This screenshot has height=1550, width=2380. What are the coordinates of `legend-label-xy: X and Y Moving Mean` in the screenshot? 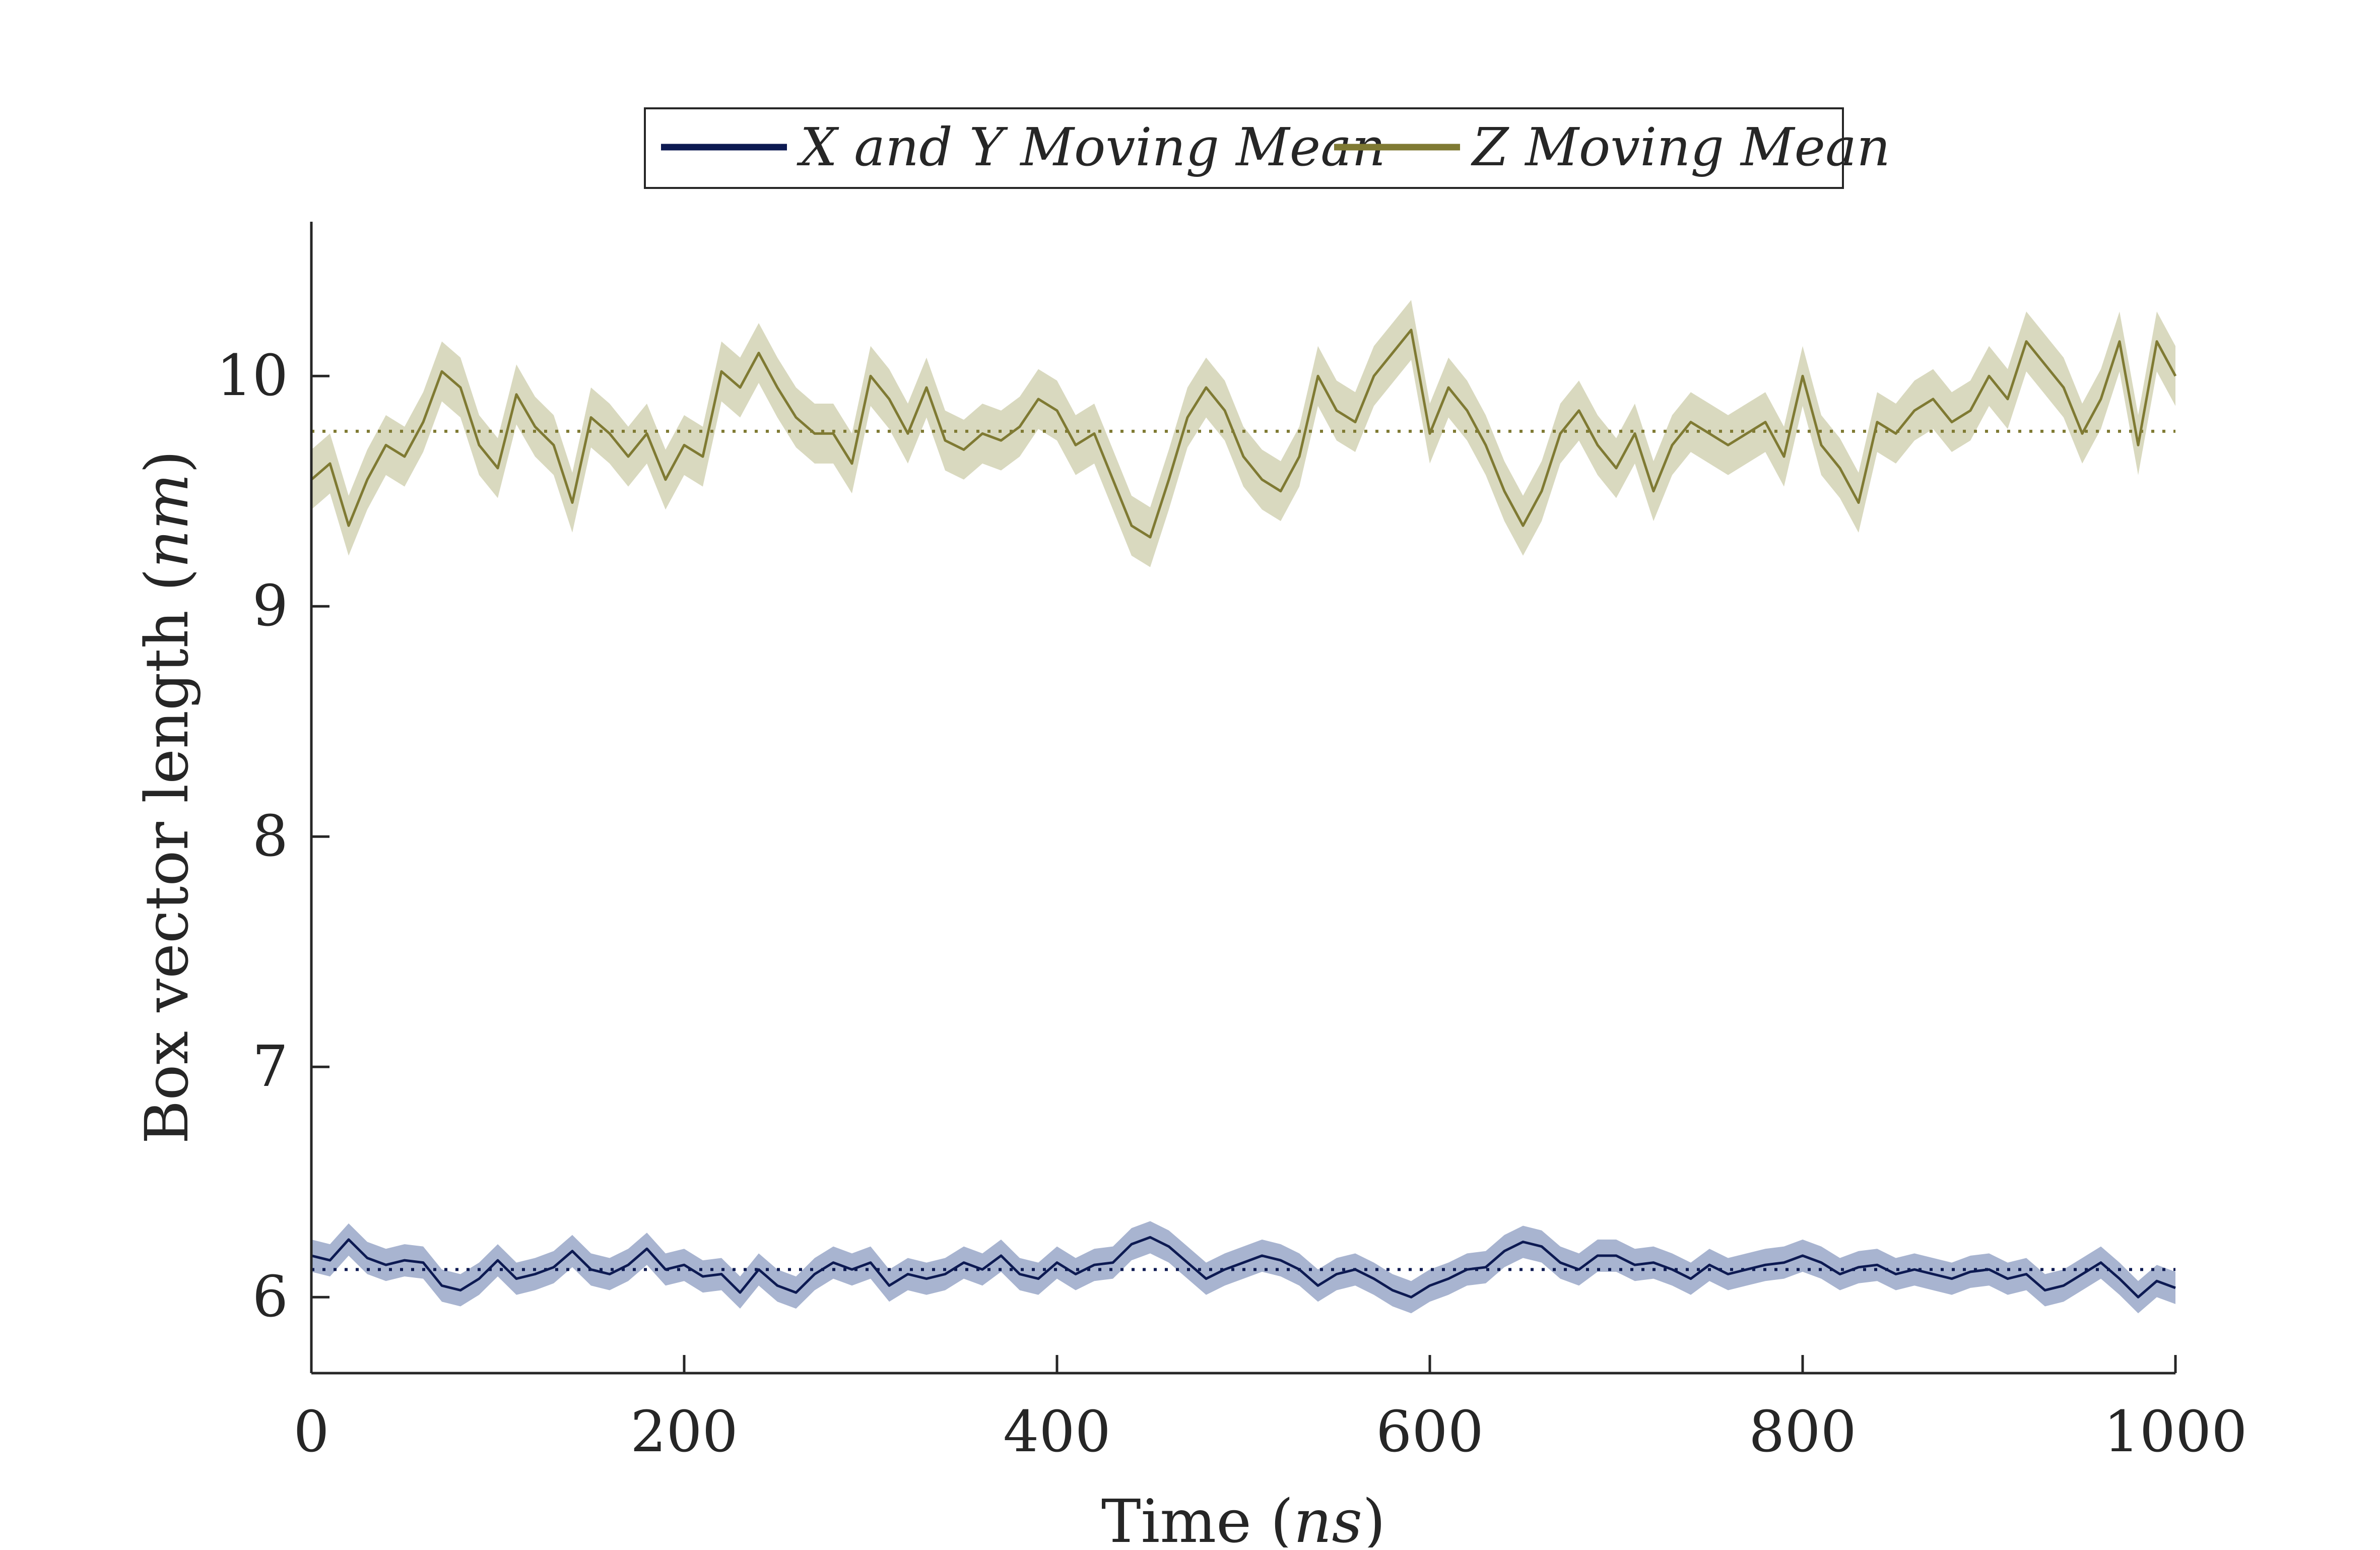 It's located at (1091, 147).